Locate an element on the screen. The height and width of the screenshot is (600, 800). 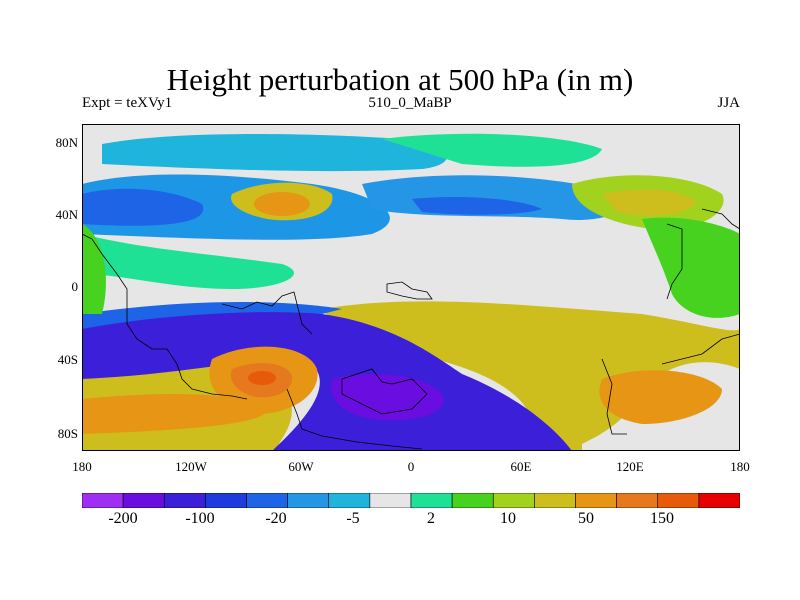
experiment-label: Expt = teXVy1 is located at coordinates (127, 103).